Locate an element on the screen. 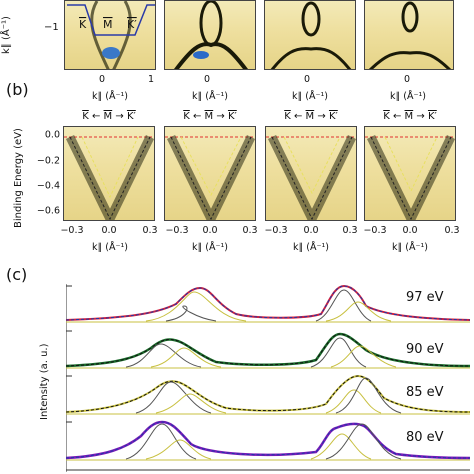 The width and height of the screenshot is (474, 474). dispersion-1-xtick-m: 0.0 is located at coordinates (109, 230).